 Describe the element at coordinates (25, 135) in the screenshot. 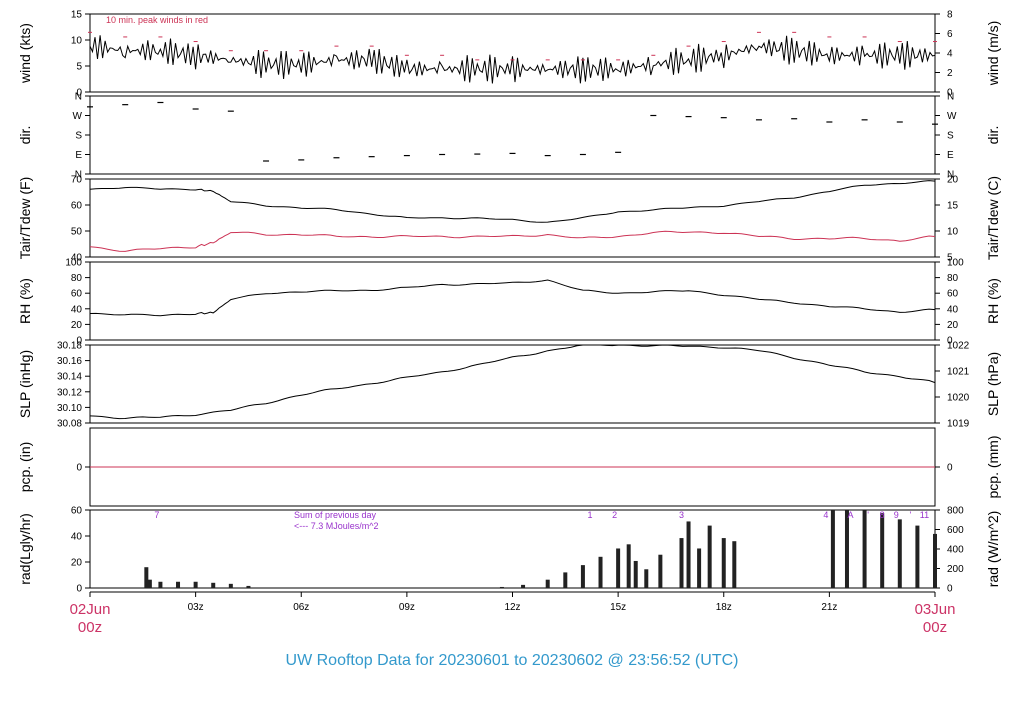

I see `y-axis-label: dir.` at that location.